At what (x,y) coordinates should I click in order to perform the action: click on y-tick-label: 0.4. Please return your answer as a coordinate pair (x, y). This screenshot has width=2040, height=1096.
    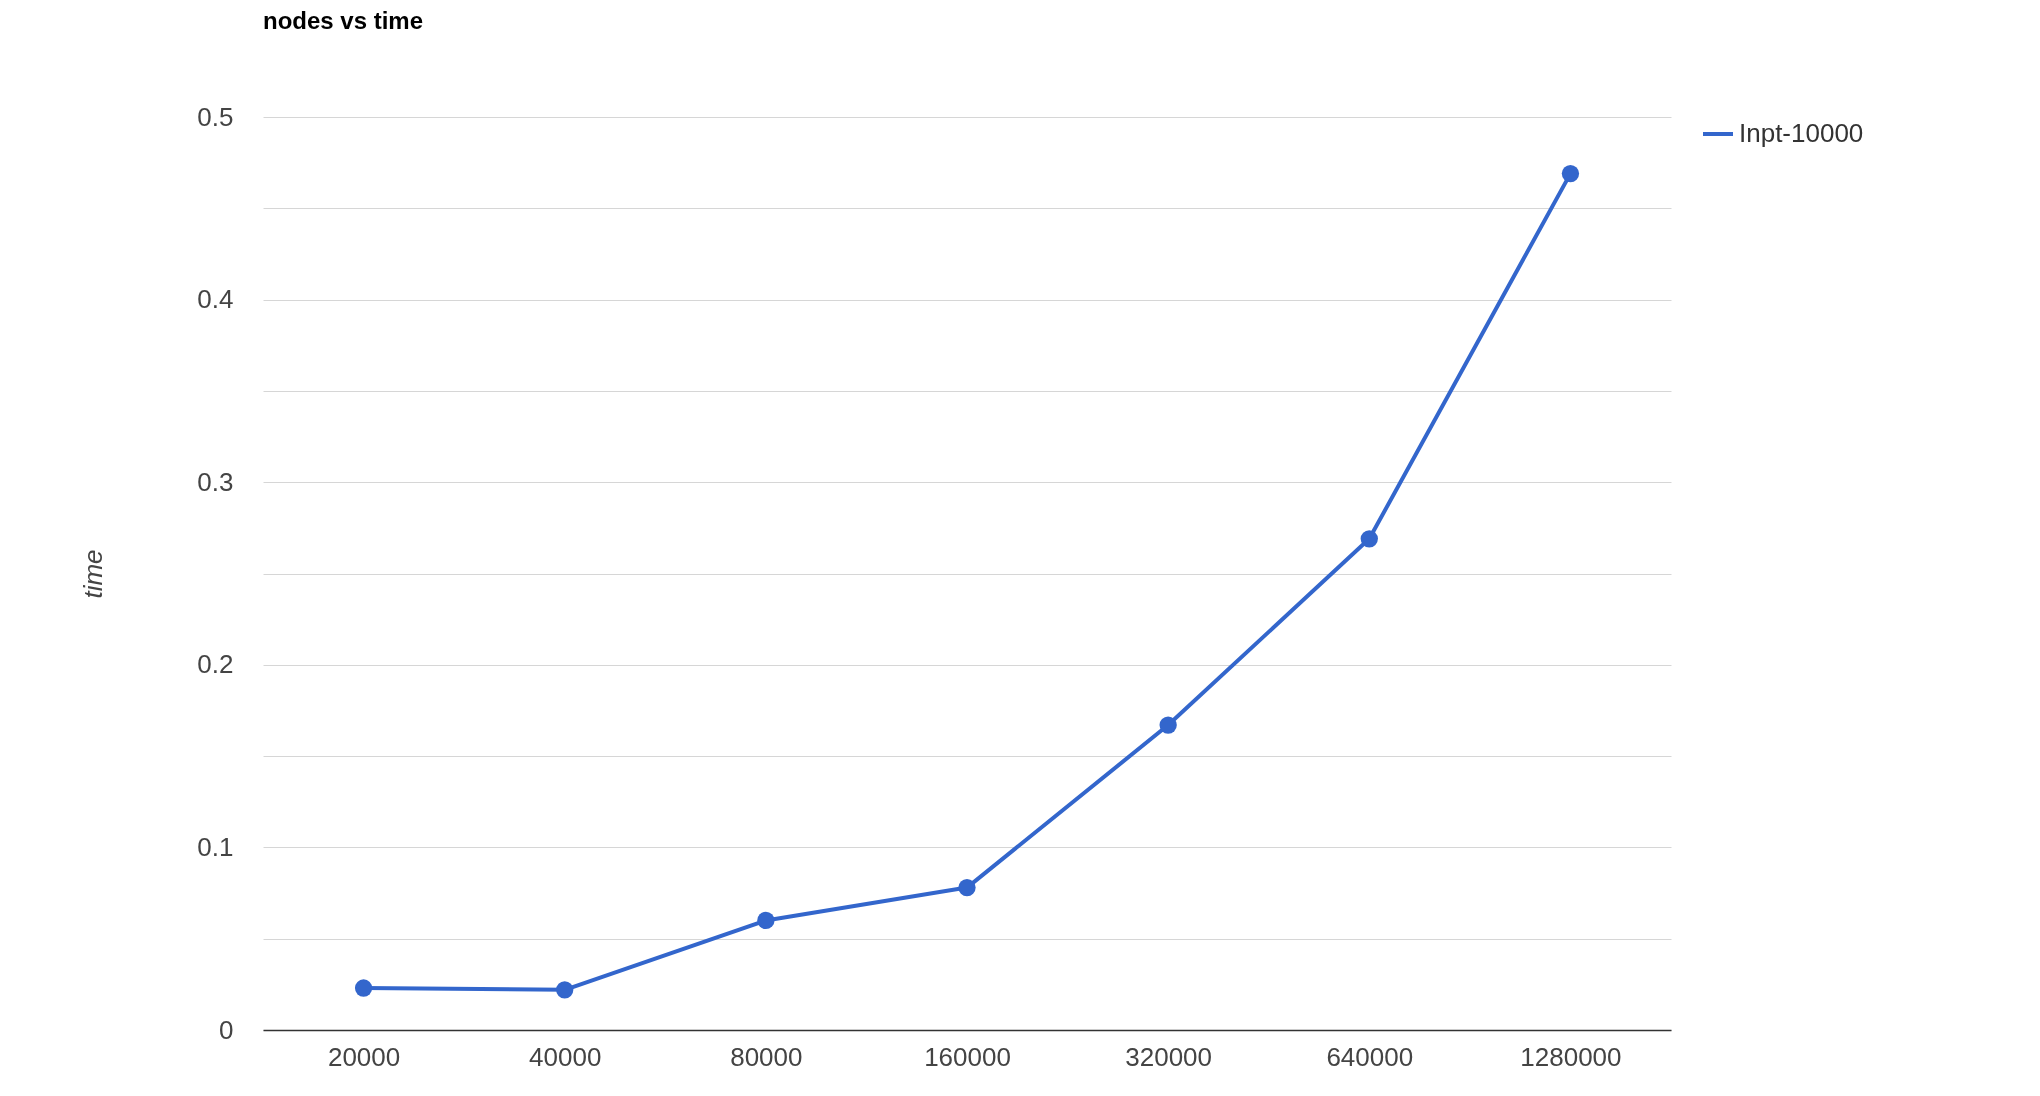
    Looking at the image, I should click on (215, 299).